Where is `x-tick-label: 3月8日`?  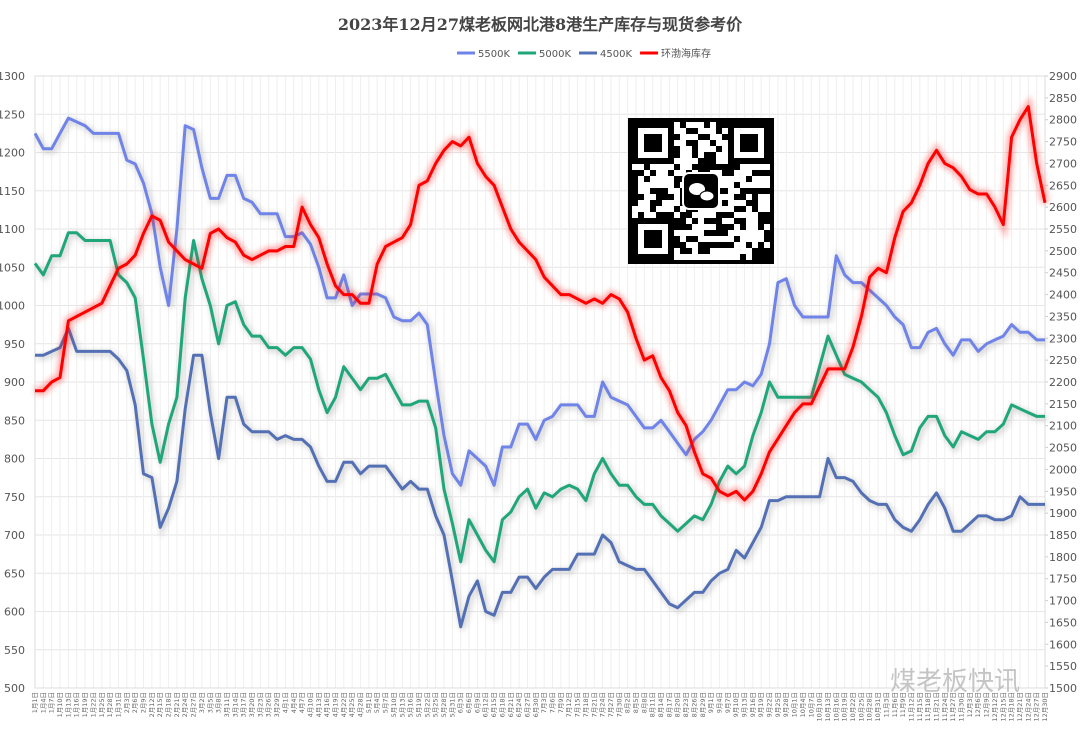
x-tick-label: 3月8日 is located at coordinates (219, 702).